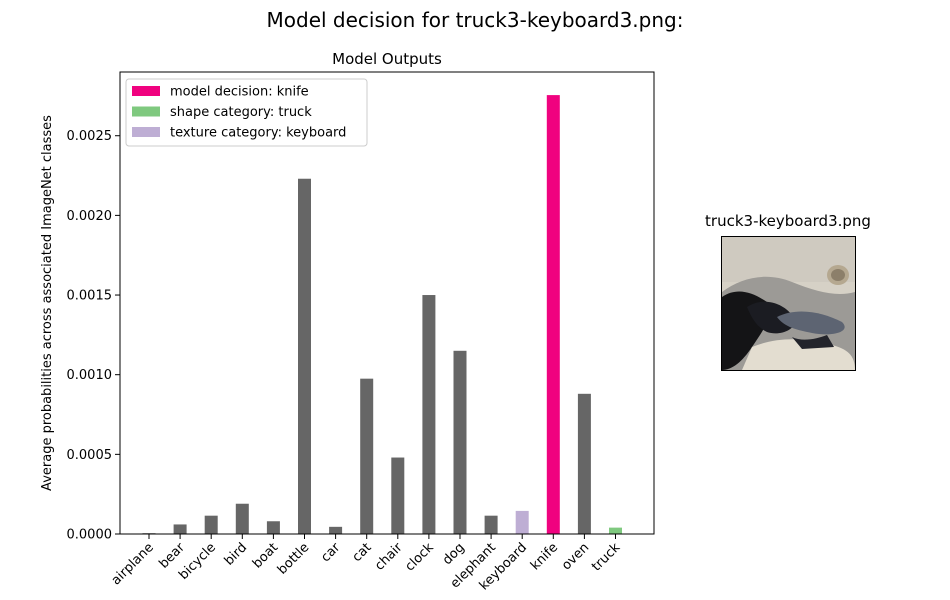  What do you see at coordinates (293, 558) in the screenshot?
I see `x-tick-label-bottle: bottle` at bounding box center [293, 558].